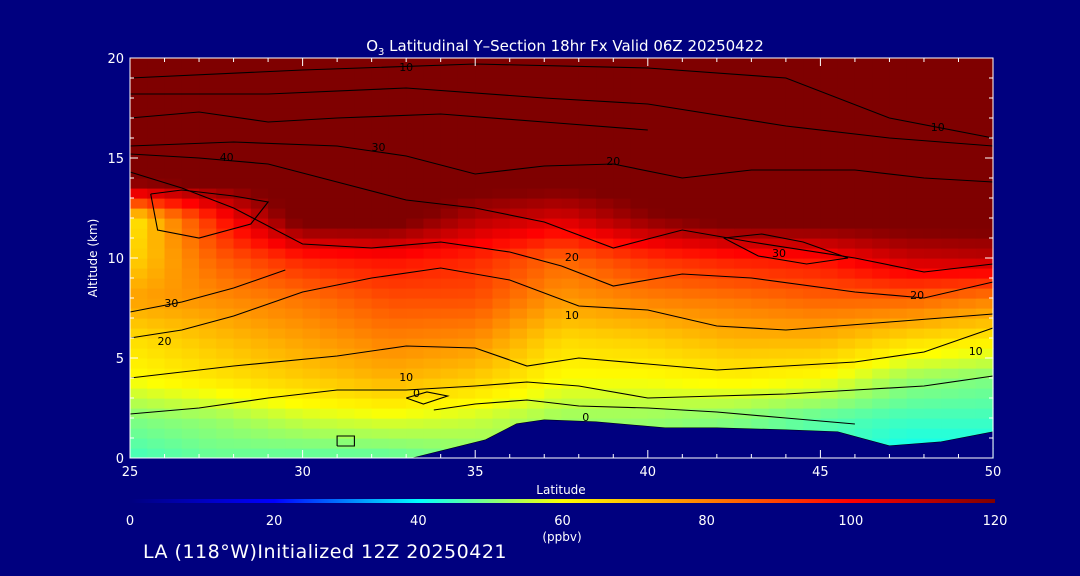 This screenshot has width=1080, height=576. Describe the element at coordinates (115, 159) in the screenshot. I see `y-tick-label: 15` at that location.